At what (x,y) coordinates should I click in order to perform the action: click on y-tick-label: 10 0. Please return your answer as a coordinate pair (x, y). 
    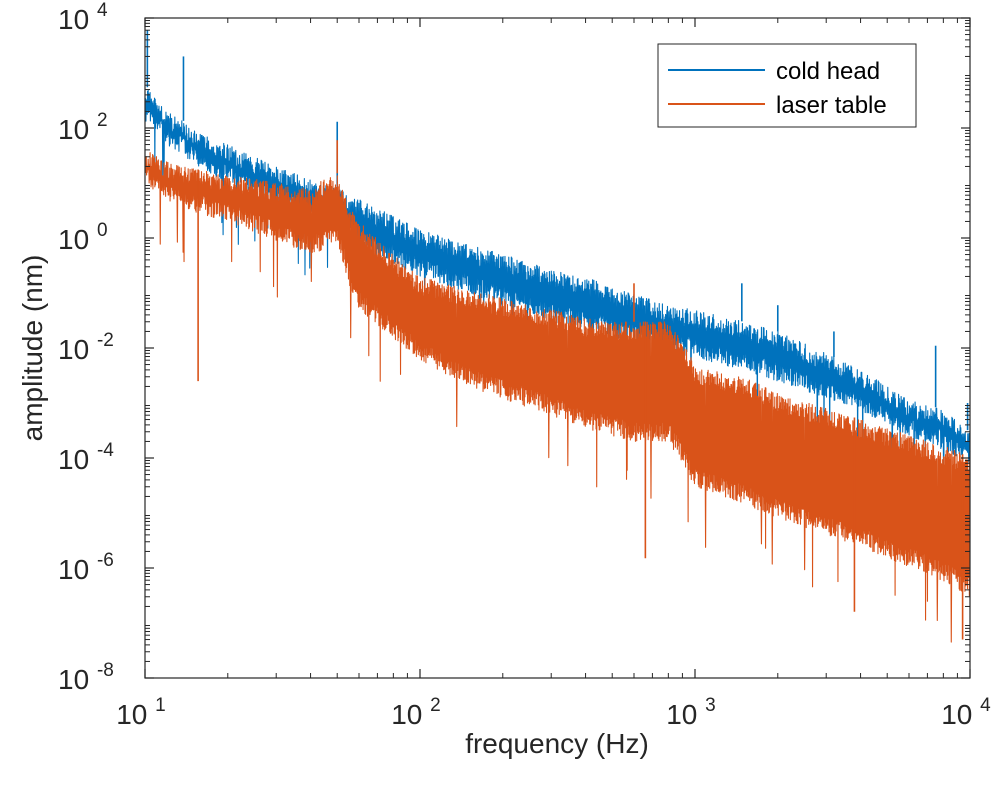
    Looking at the image, I should click on (83, 237).